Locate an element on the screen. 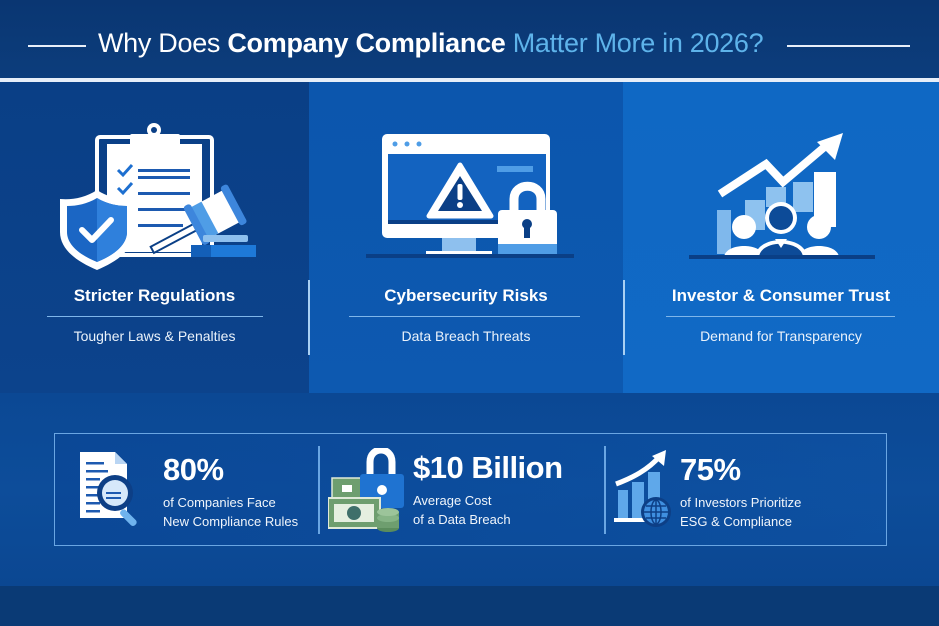 Image resolution: width=939 pixels, height=626 pixels. stat-line-1: Average Cost is located at coordinates (452, 500).